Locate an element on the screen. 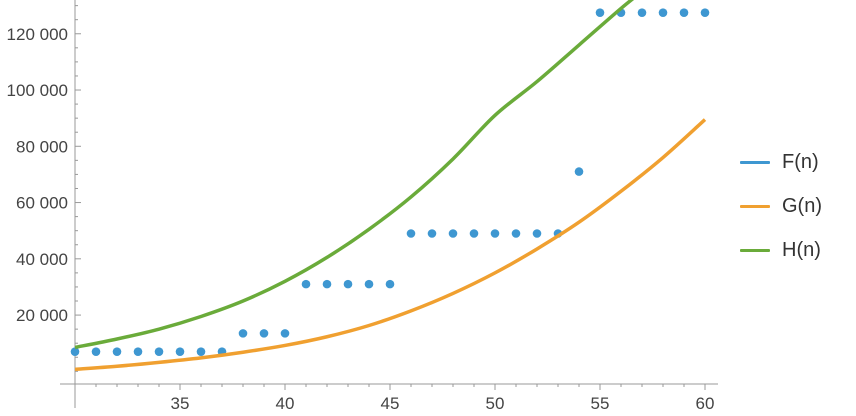 The image size is (856, 416). x-tick-label: 40 is located at coordinates (285, 403).